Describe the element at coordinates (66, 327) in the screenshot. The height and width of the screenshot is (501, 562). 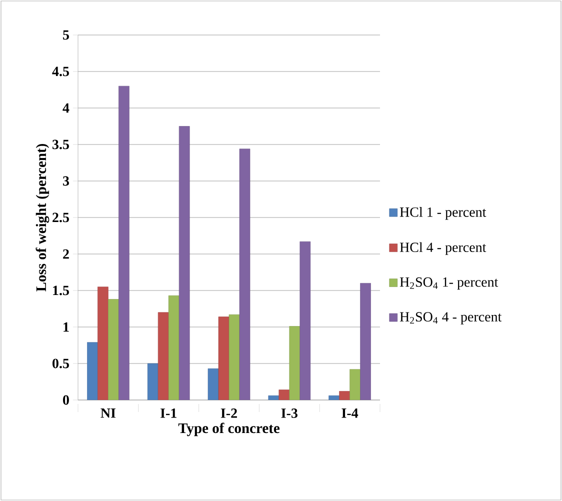
I see `y-tick-label: 1` at that location.